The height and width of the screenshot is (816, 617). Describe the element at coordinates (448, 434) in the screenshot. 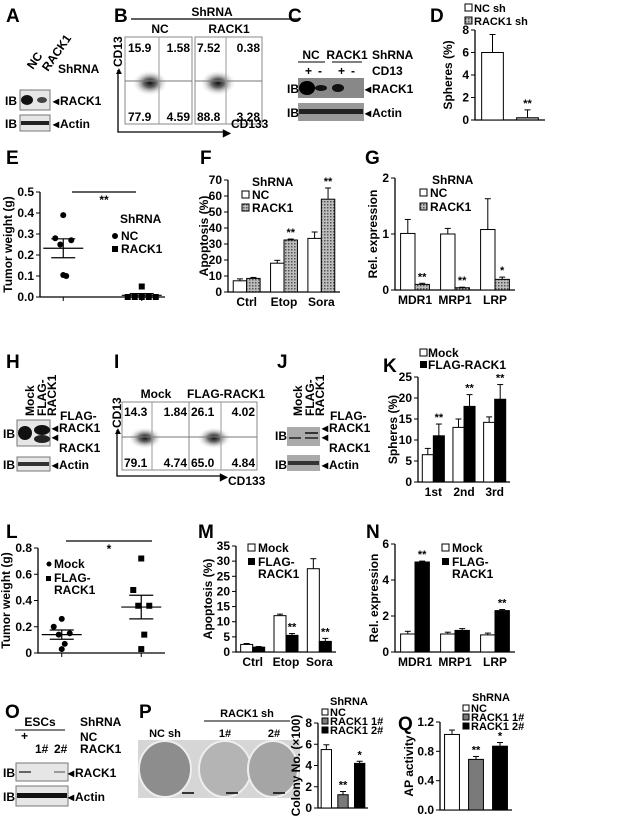

I see `chart-k: 0 5 10 15 20 25 Spheres (%) 1st ** 2nd ** 3rd **` at that location.